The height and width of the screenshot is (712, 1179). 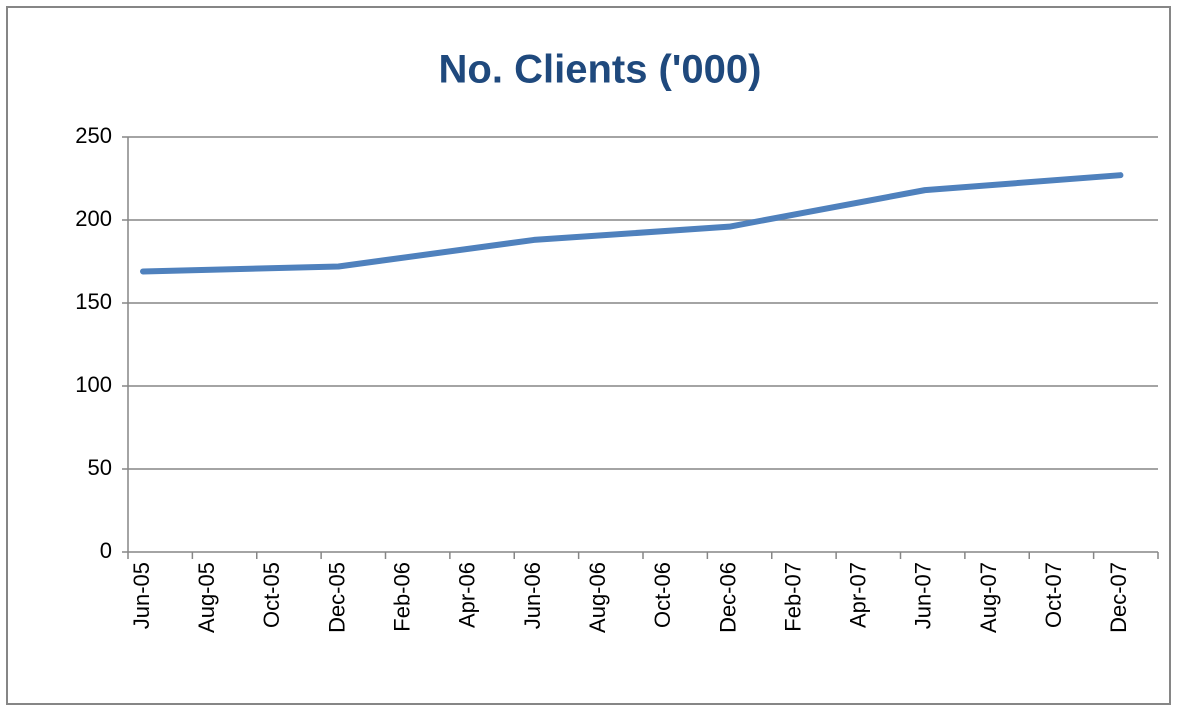 What do you see at coordinates (93, 384) in the screenshot?
I see `y-tick-label: 100` at bounding box center [93, 384].